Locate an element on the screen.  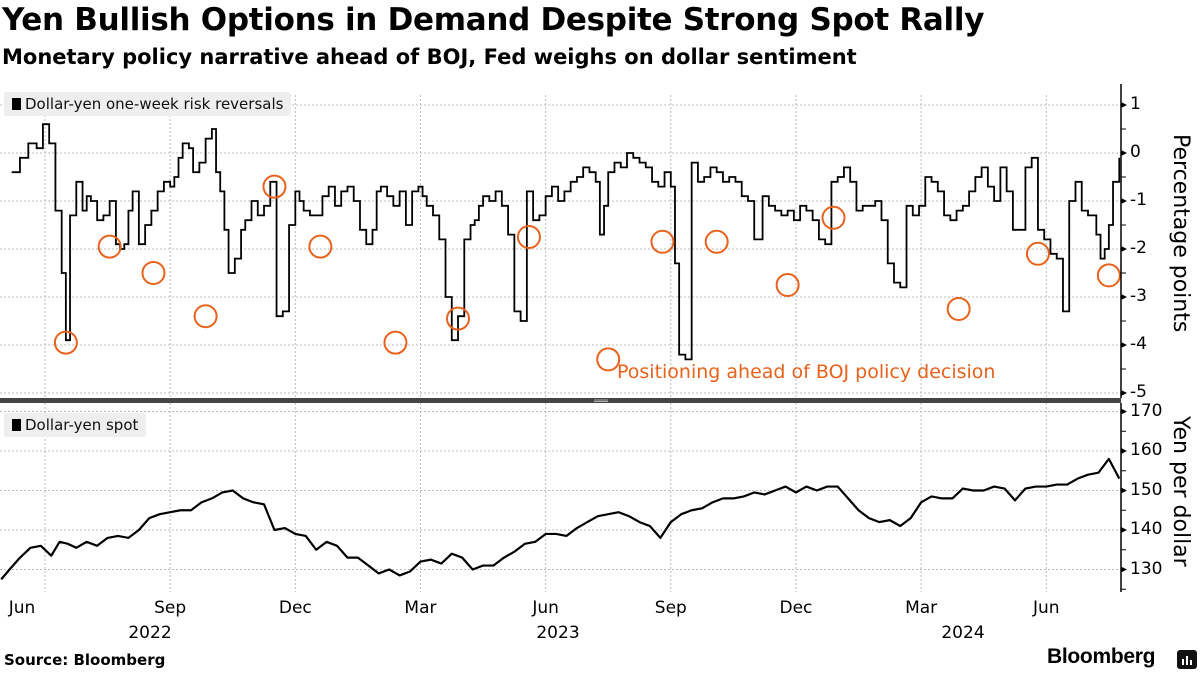
source-note: Source: Bloomberg is located at coordinates (85, 660).